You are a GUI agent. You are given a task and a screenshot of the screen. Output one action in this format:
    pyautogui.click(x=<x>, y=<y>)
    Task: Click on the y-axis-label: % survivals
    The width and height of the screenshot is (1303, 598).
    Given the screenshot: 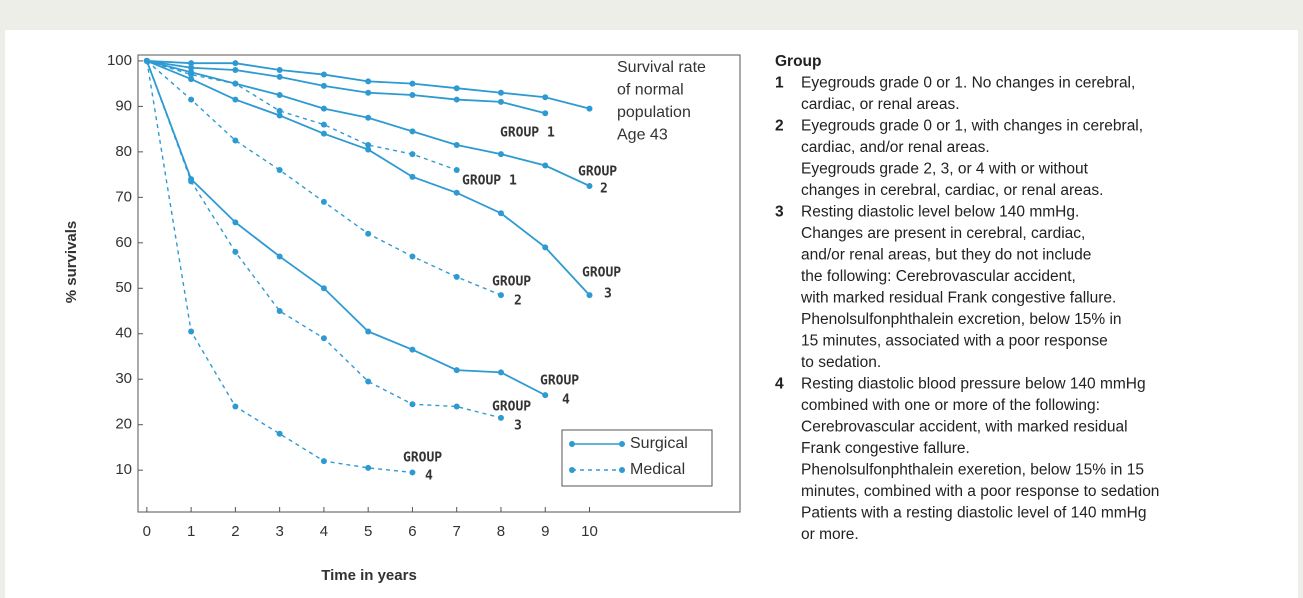 What is the action you would take?
    pyautogui.click(x=71, y=262)
    